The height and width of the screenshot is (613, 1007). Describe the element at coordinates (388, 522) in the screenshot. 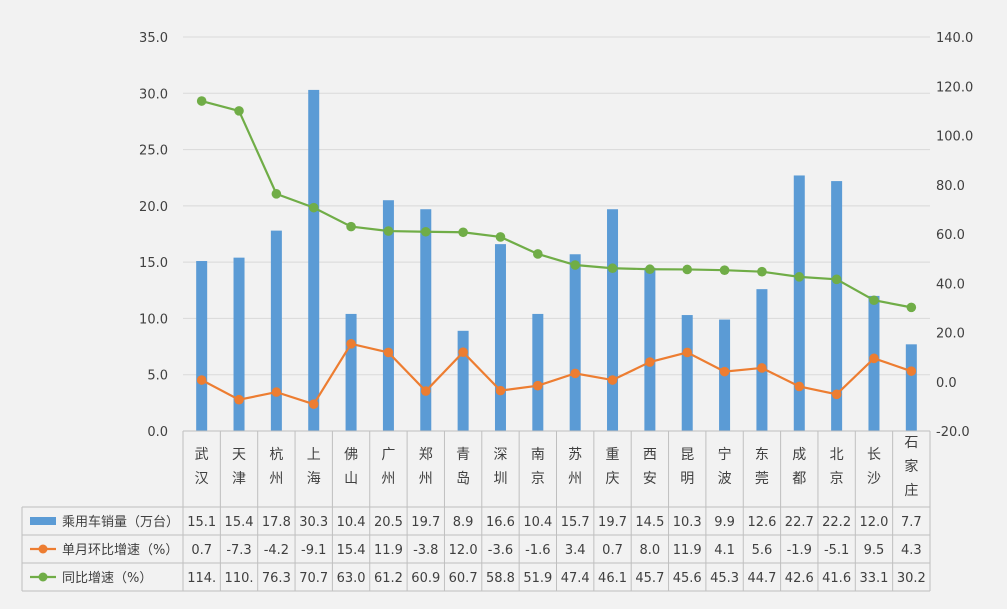

I see `table-value: 20.5` at that location.